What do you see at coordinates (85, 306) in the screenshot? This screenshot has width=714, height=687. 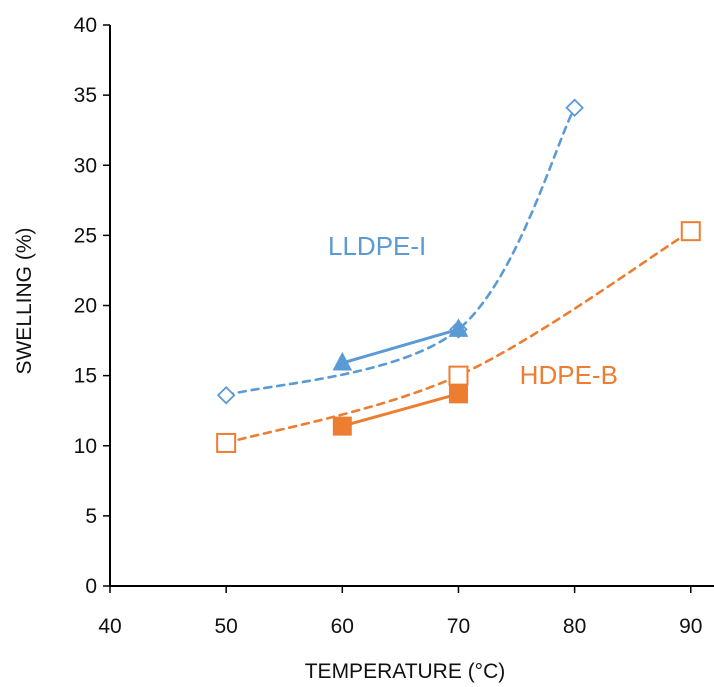 I see `y-tick-label: 20` at bounding box center [85, 306].